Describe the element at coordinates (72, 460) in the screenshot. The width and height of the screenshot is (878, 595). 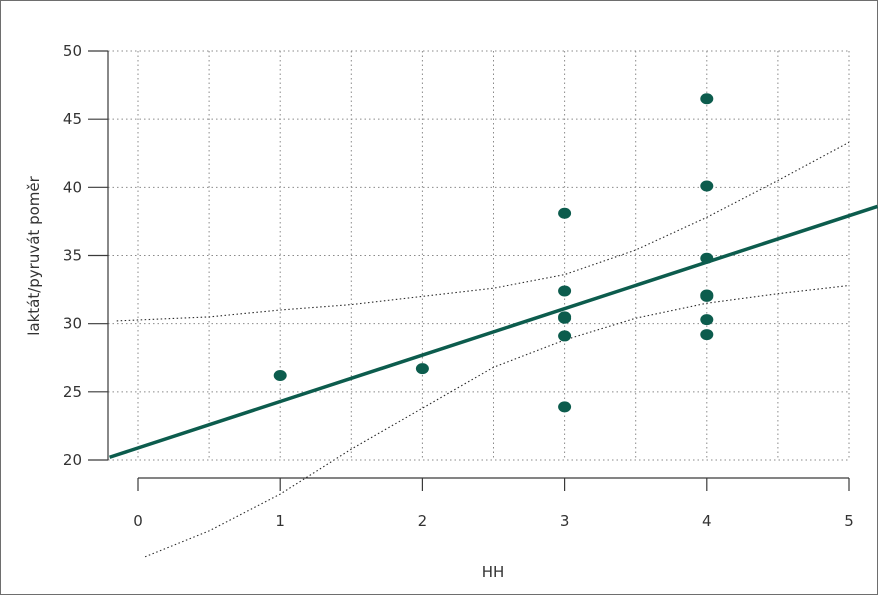
I see `y-tick-label: 20` at that location.